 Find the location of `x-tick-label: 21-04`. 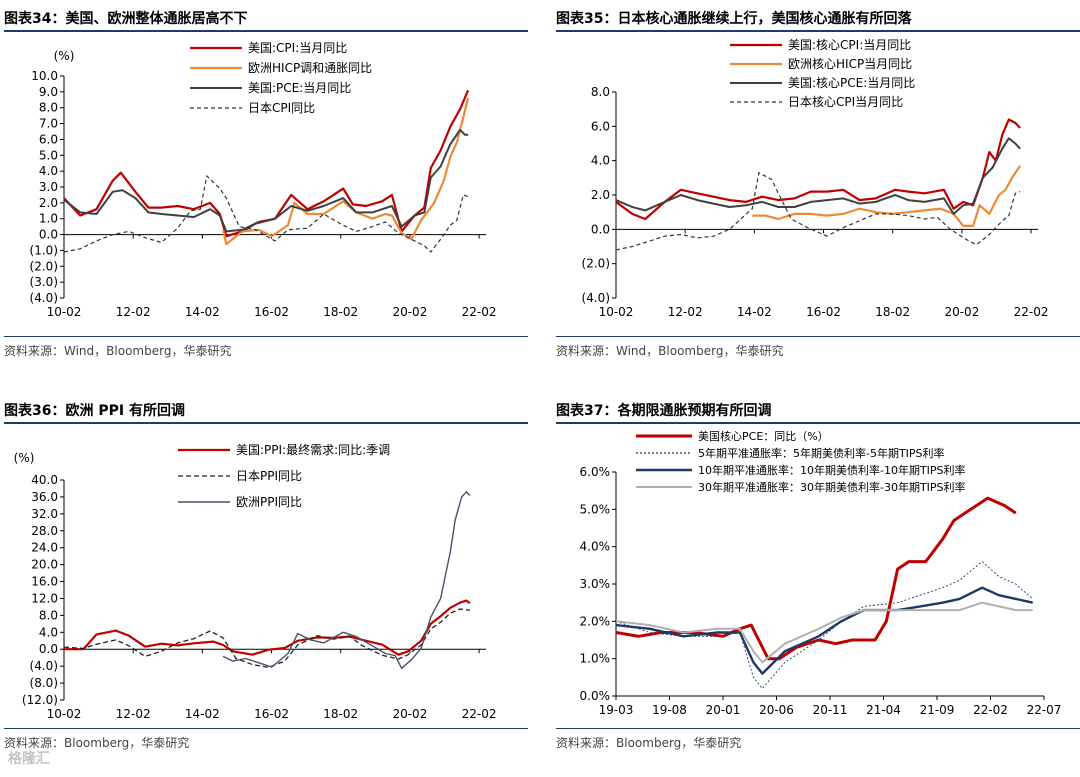

x-tick-label: 21-04 is located at coordinates (883, 710).